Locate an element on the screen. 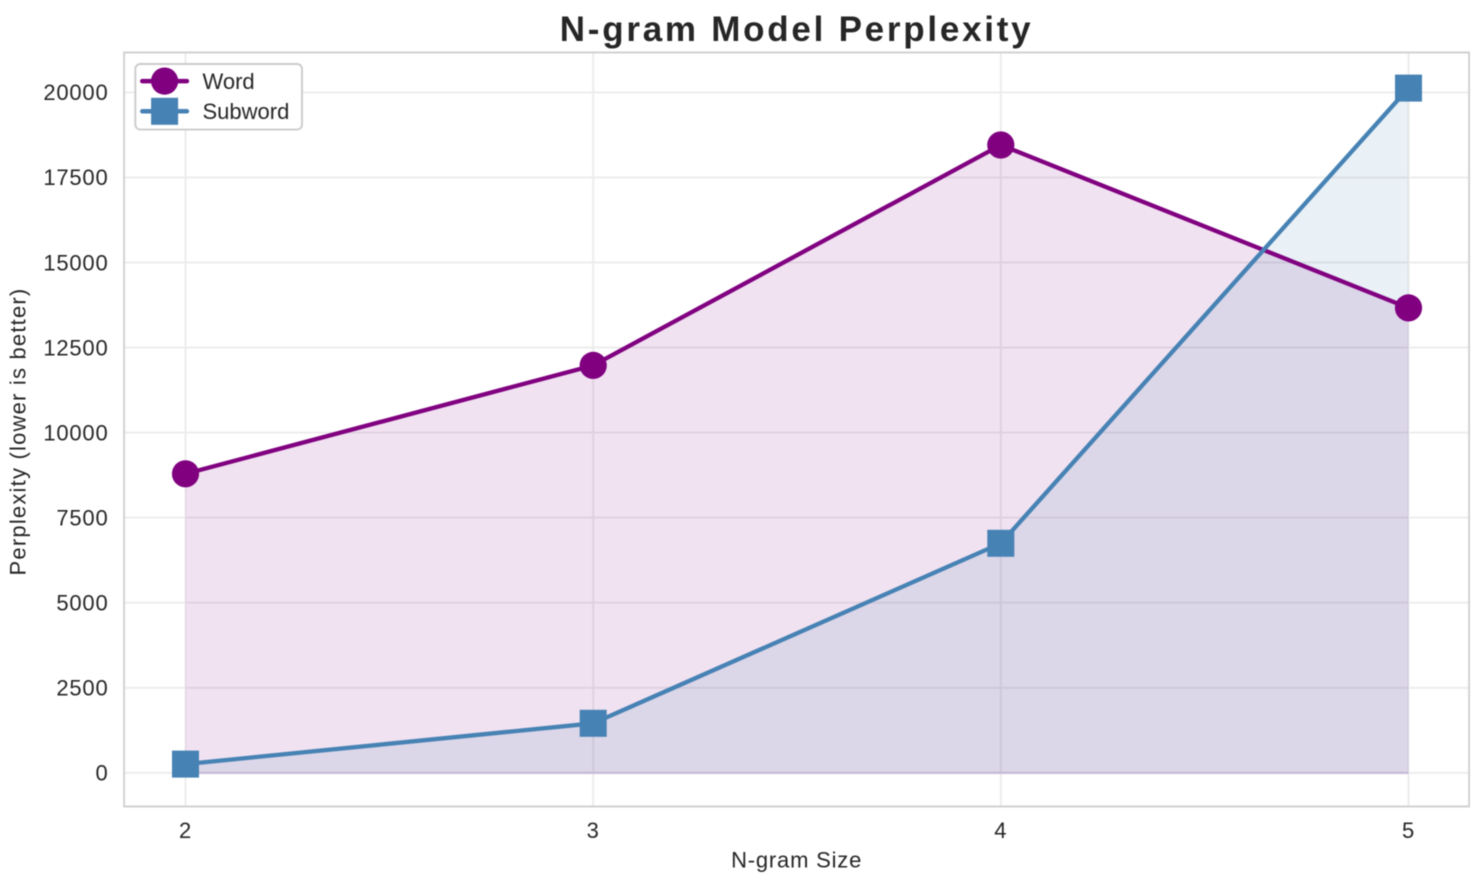  svg-text: 10000 is located at coordinates (75, 432).